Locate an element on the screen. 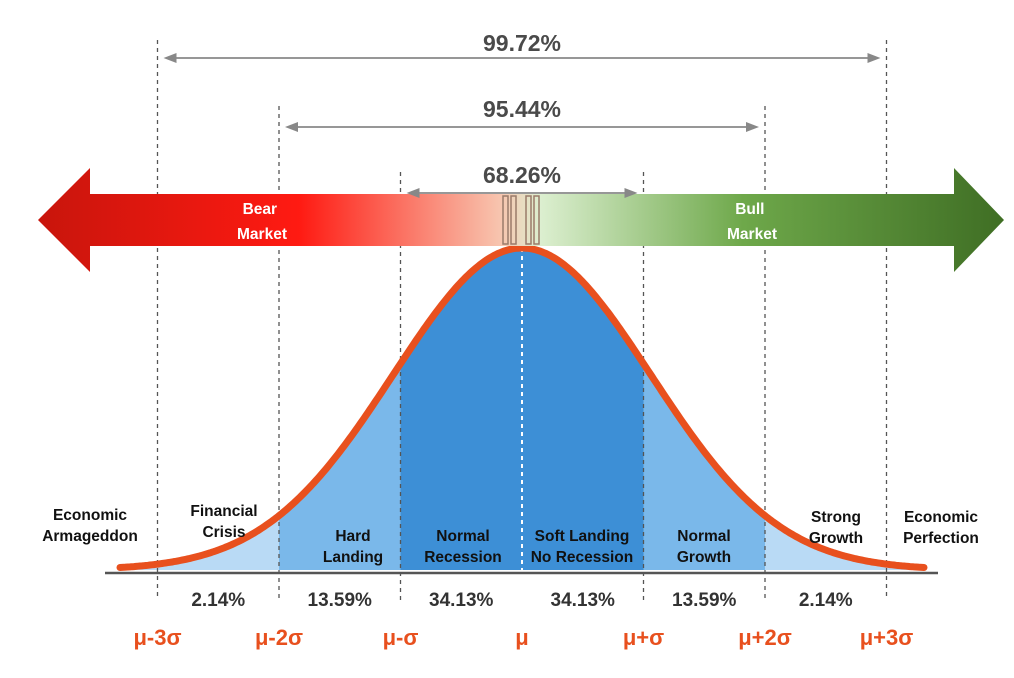 This screenshot has height=678, width=1014. bear-market-label: Bear Market is located at coordinates (262, 222).